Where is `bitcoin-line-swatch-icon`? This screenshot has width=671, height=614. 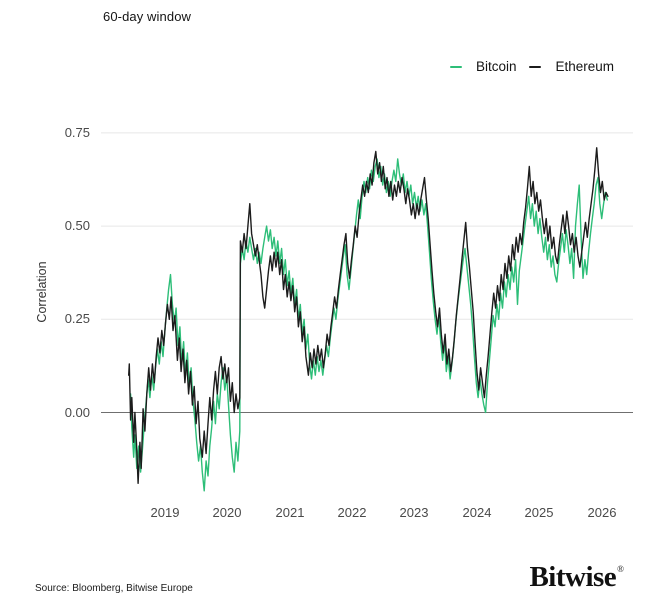
bitcoin-line-swatch-icon is located at coordinates (455, 66).